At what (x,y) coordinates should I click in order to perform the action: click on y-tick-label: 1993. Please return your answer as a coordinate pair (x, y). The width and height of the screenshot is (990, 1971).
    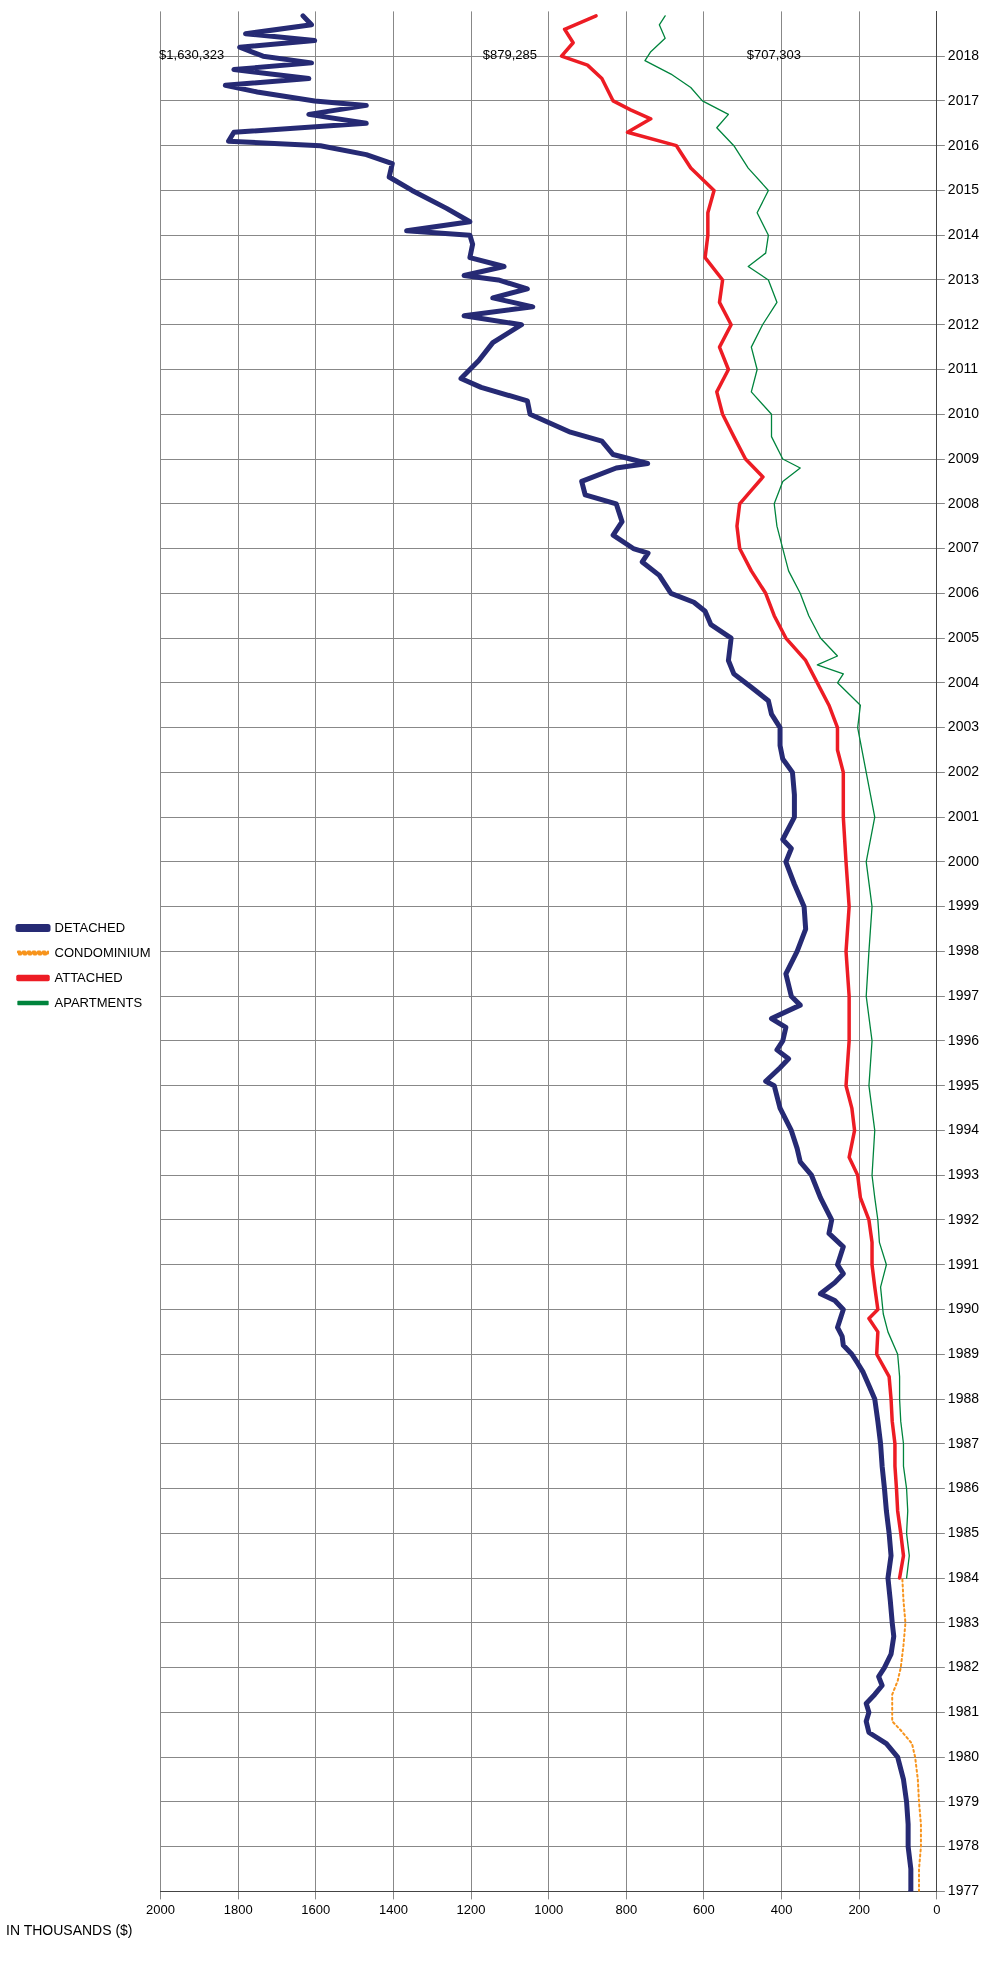
    Looking at the image, I should click on (963, 1174).